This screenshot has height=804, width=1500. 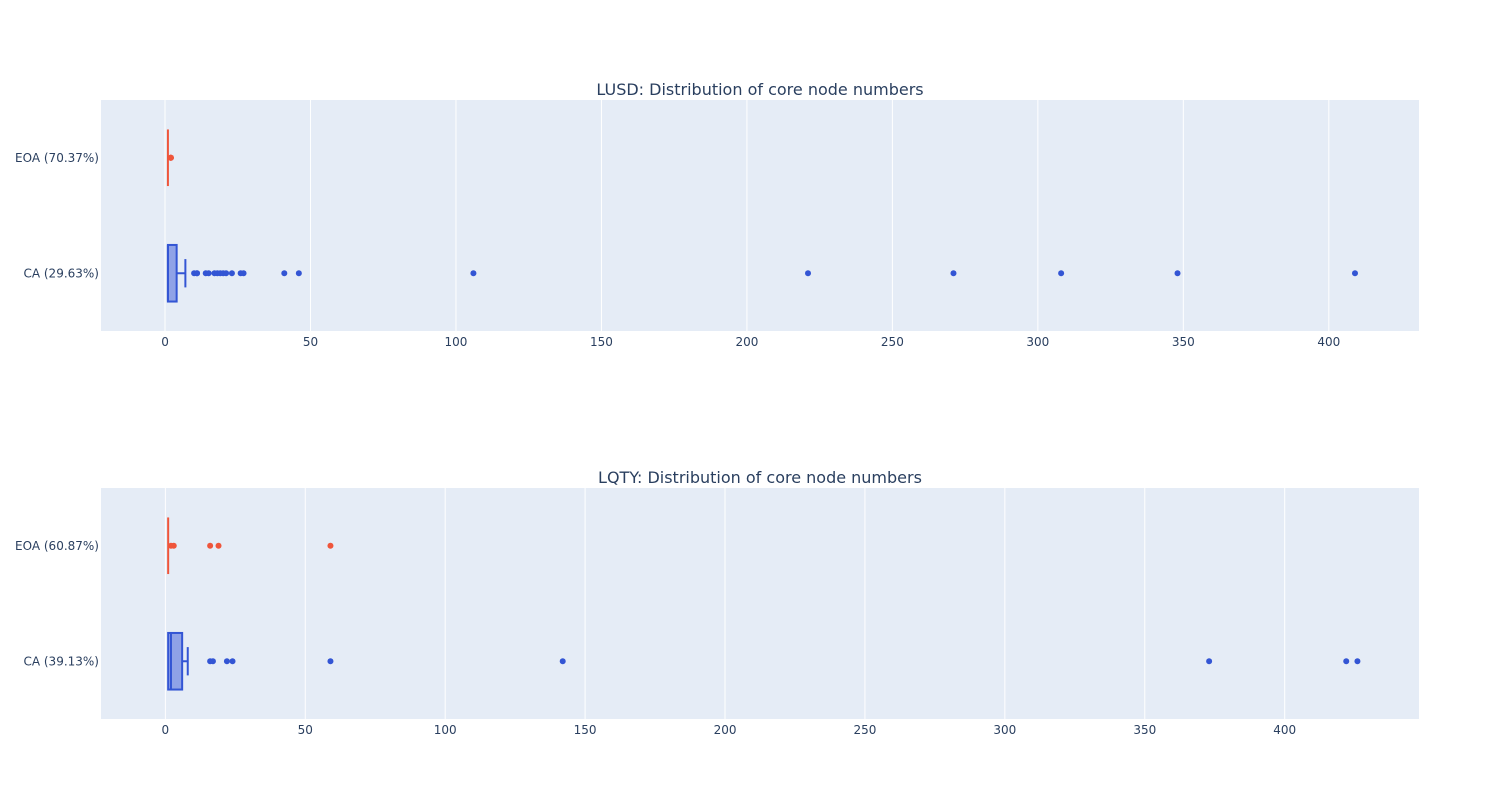 I want to click on series-1: EOA (70.37%), so click(x=94, y=158).